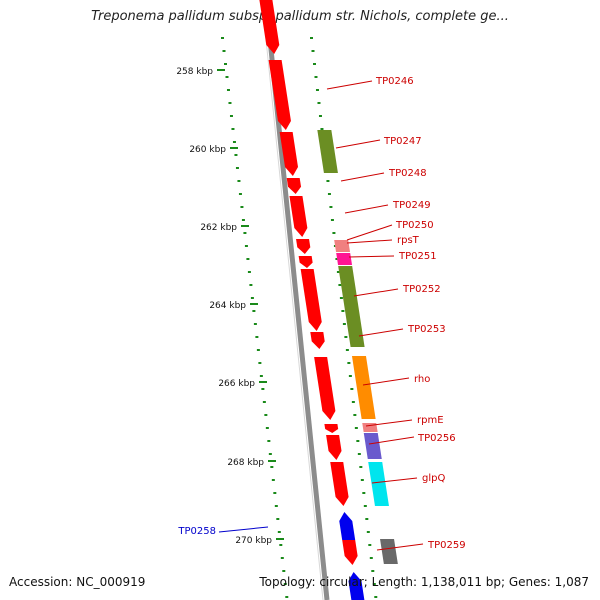 This screenshot has height=600, width=600. Describe the element at coordinates (351, 306) in the screenshot. I see `gene-block-TP0252` at that location.